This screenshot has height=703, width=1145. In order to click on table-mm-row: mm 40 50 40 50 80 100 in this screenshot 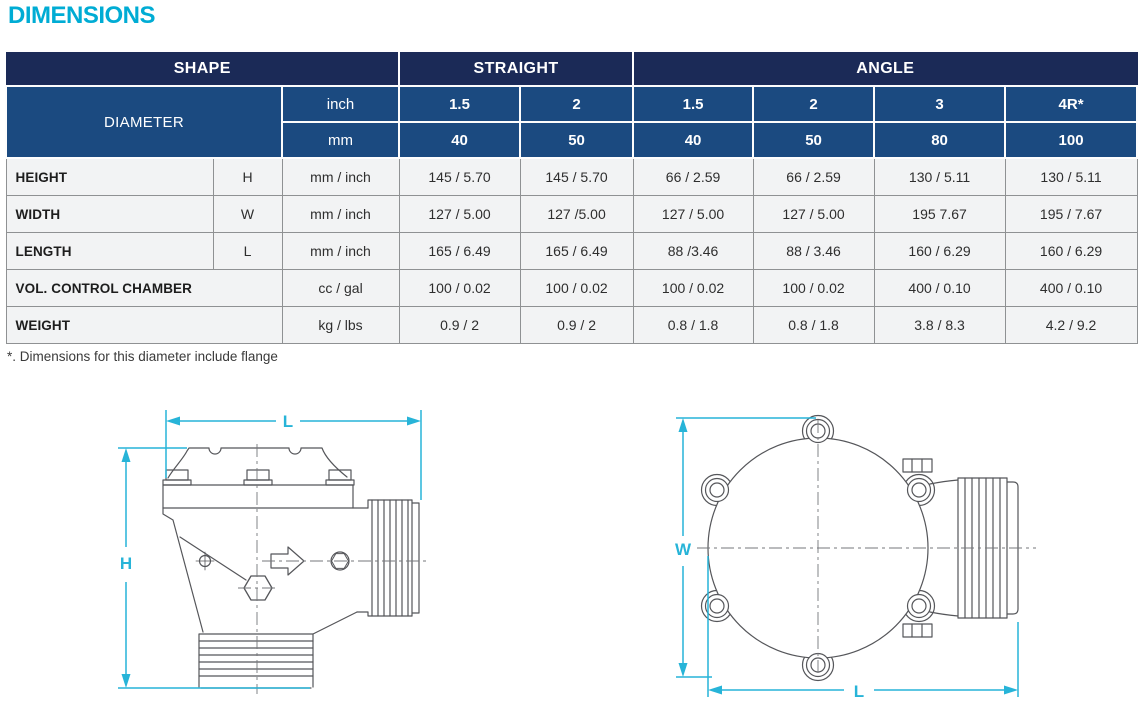, I will do `click(572, 140)`.